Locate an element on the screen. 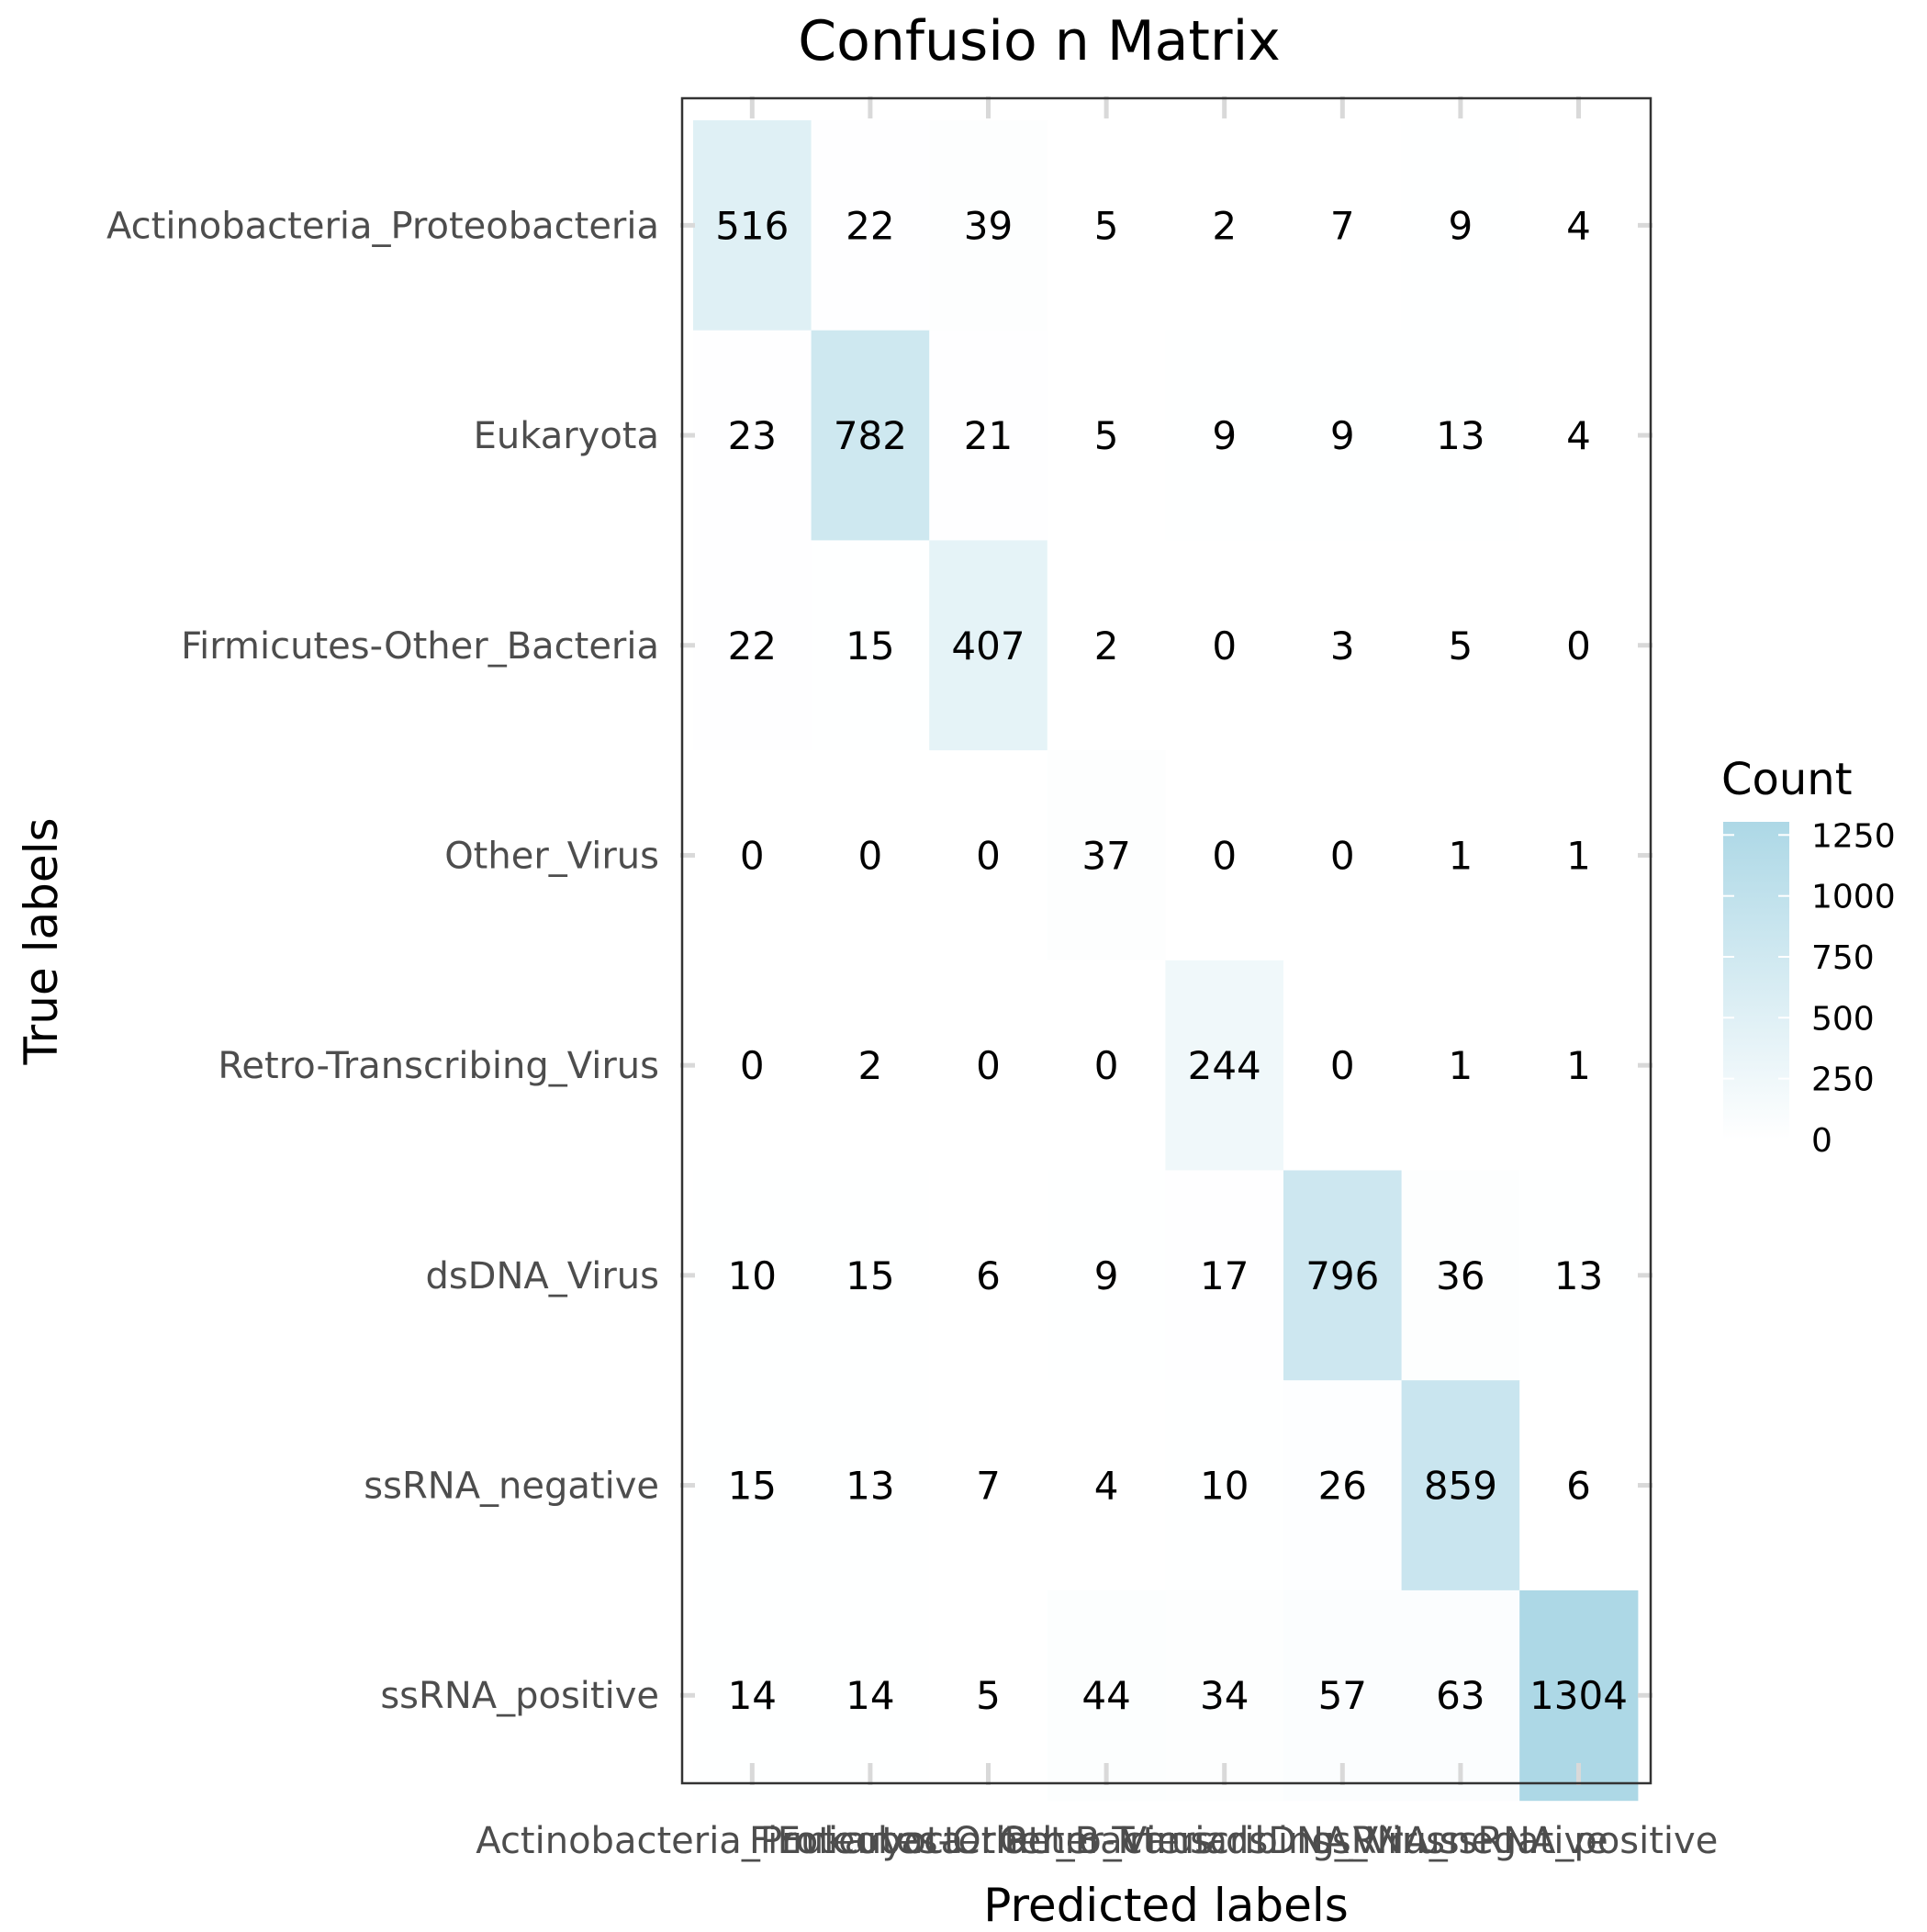 The image size is (1927, 1932). y-tick-label: Actinobacteria_Proteobacteria is located at coordinates (383, 226).